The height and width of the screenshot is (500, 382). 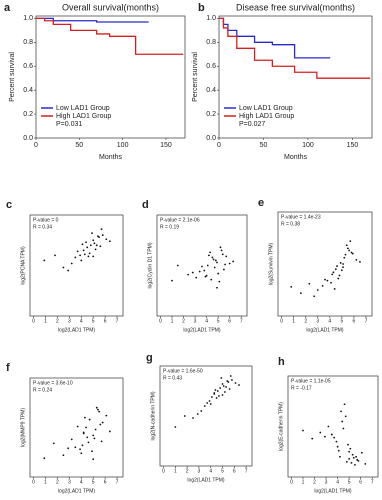 I want to click on x-tick-label: 5, so click(x=93, y=321).